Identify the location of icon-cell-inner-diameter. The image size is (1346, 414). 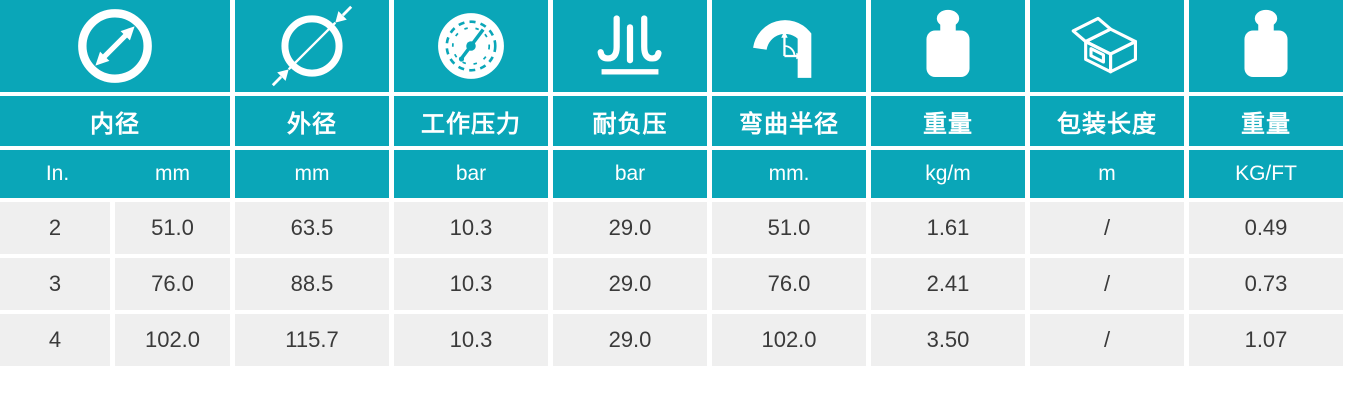
(115, 46).